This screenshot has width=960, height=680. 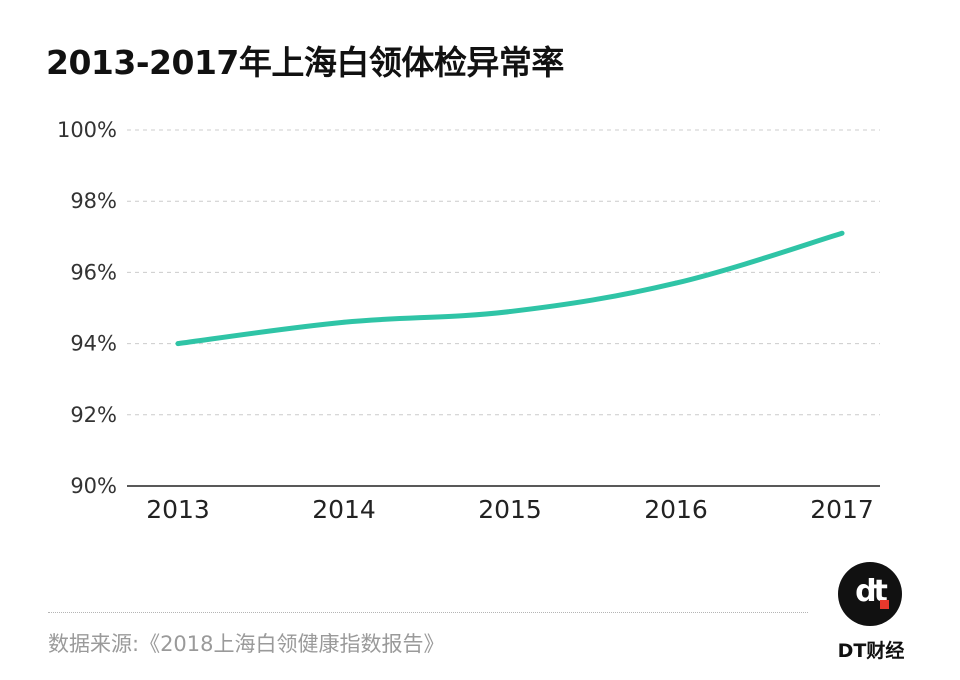 What do you see at coordinates (93, 272) in the screenshot?
I see `y-tick-label: 96%` at bounding box center [93, 272].